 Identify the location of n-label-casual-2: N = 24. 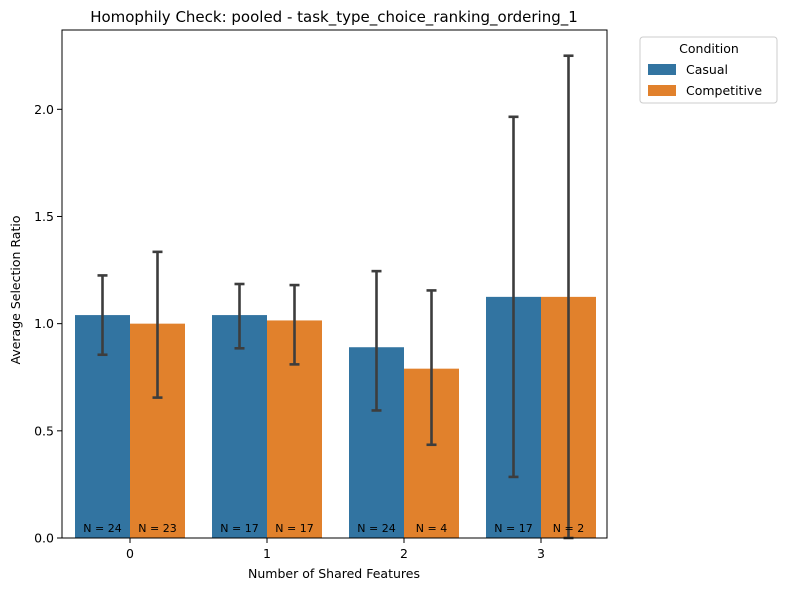
(376, 528).